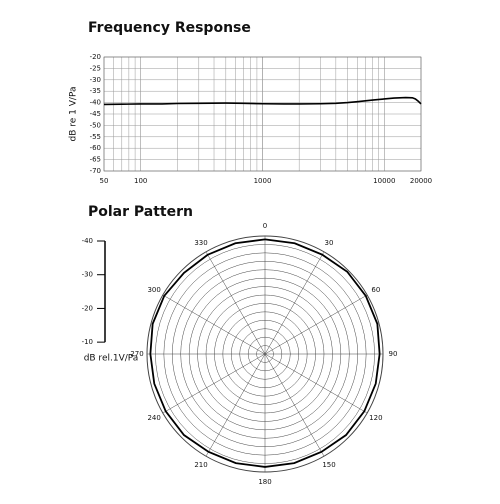 This screenshot has height=504, width=500. I want to click on y-tick-label: -60, so click(95, 148).